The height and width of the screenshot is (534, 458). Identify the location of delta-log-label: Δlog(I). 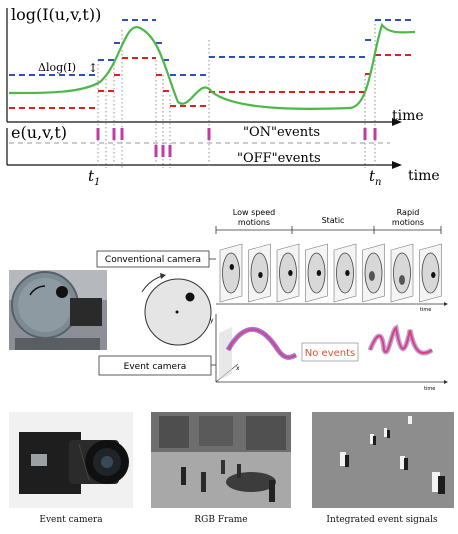
(57, 67).